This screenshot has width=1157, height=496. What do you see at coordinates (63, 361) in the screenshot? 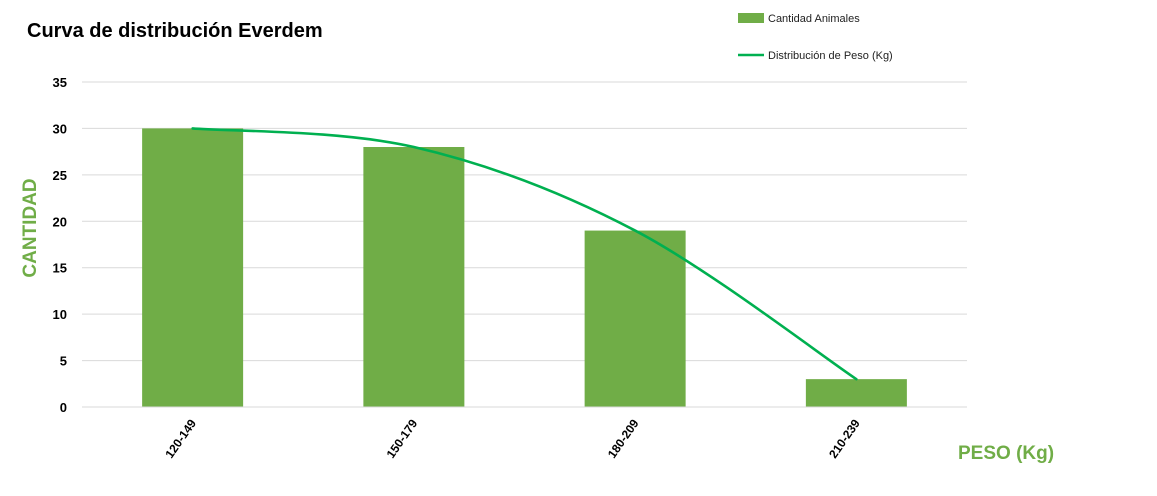
I see `y-tick-label: 5` at bounding box center [63, 361].